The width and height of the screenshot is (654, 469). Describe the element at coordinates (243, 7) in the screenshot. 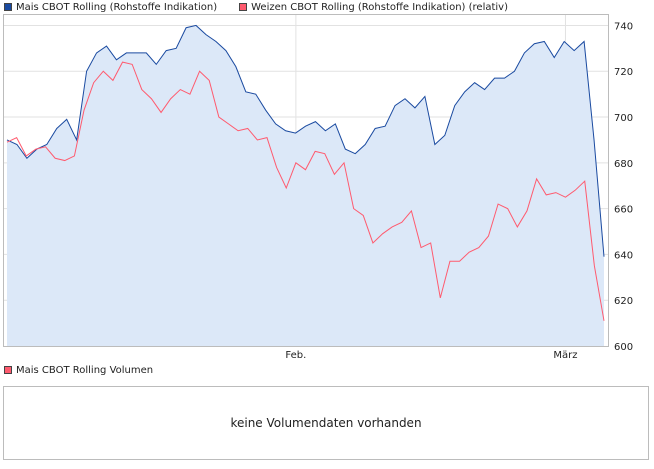

I see `legend-swatch-weizen` at that location.